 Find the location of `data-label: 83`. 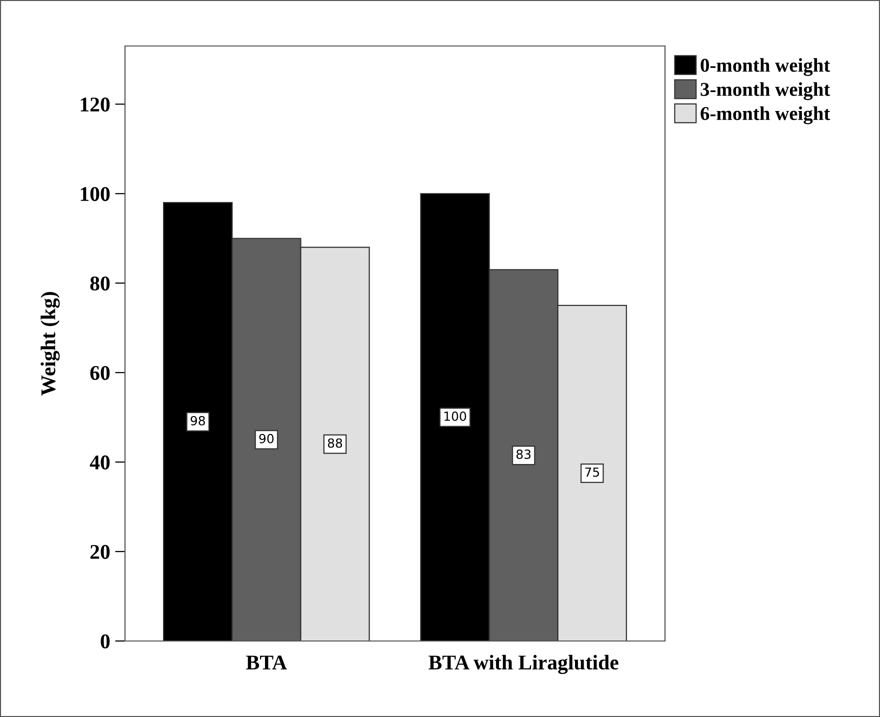

data-label: 83 is located at coordinates (523, 454).